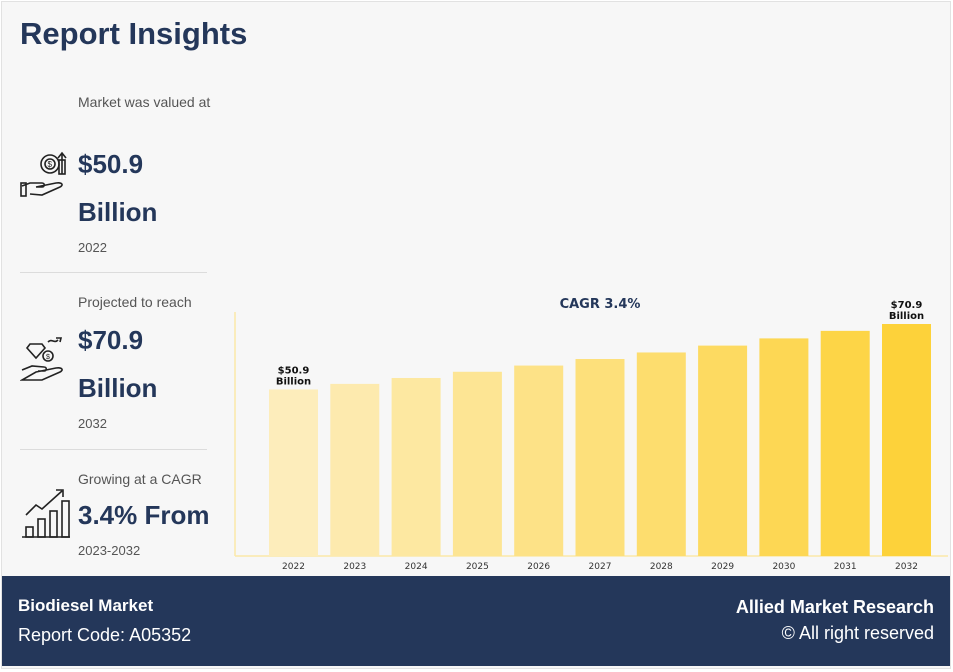 The height and width of the screenshot is (672, 953). What do you see at coordinates (144, 515) in the screenshot?
I see `stat-value: 3.4% From` at bounding box center [144, 515].